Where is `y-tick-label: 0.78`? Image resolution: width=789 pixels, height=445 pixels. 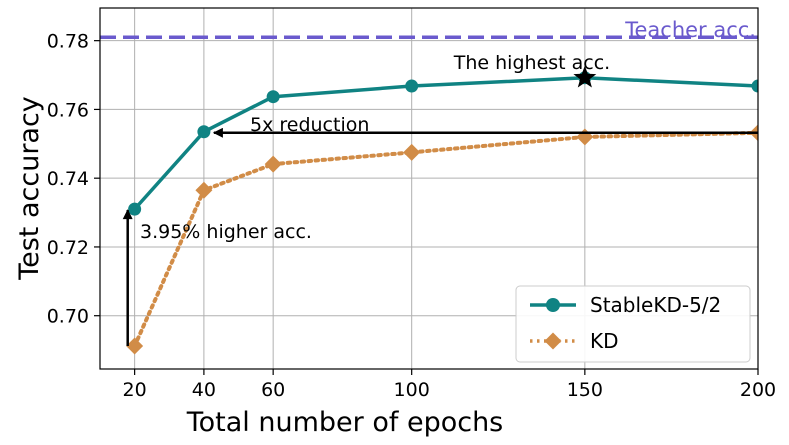 y-tick-label: 0.78 is located at coordinates (68, 42).